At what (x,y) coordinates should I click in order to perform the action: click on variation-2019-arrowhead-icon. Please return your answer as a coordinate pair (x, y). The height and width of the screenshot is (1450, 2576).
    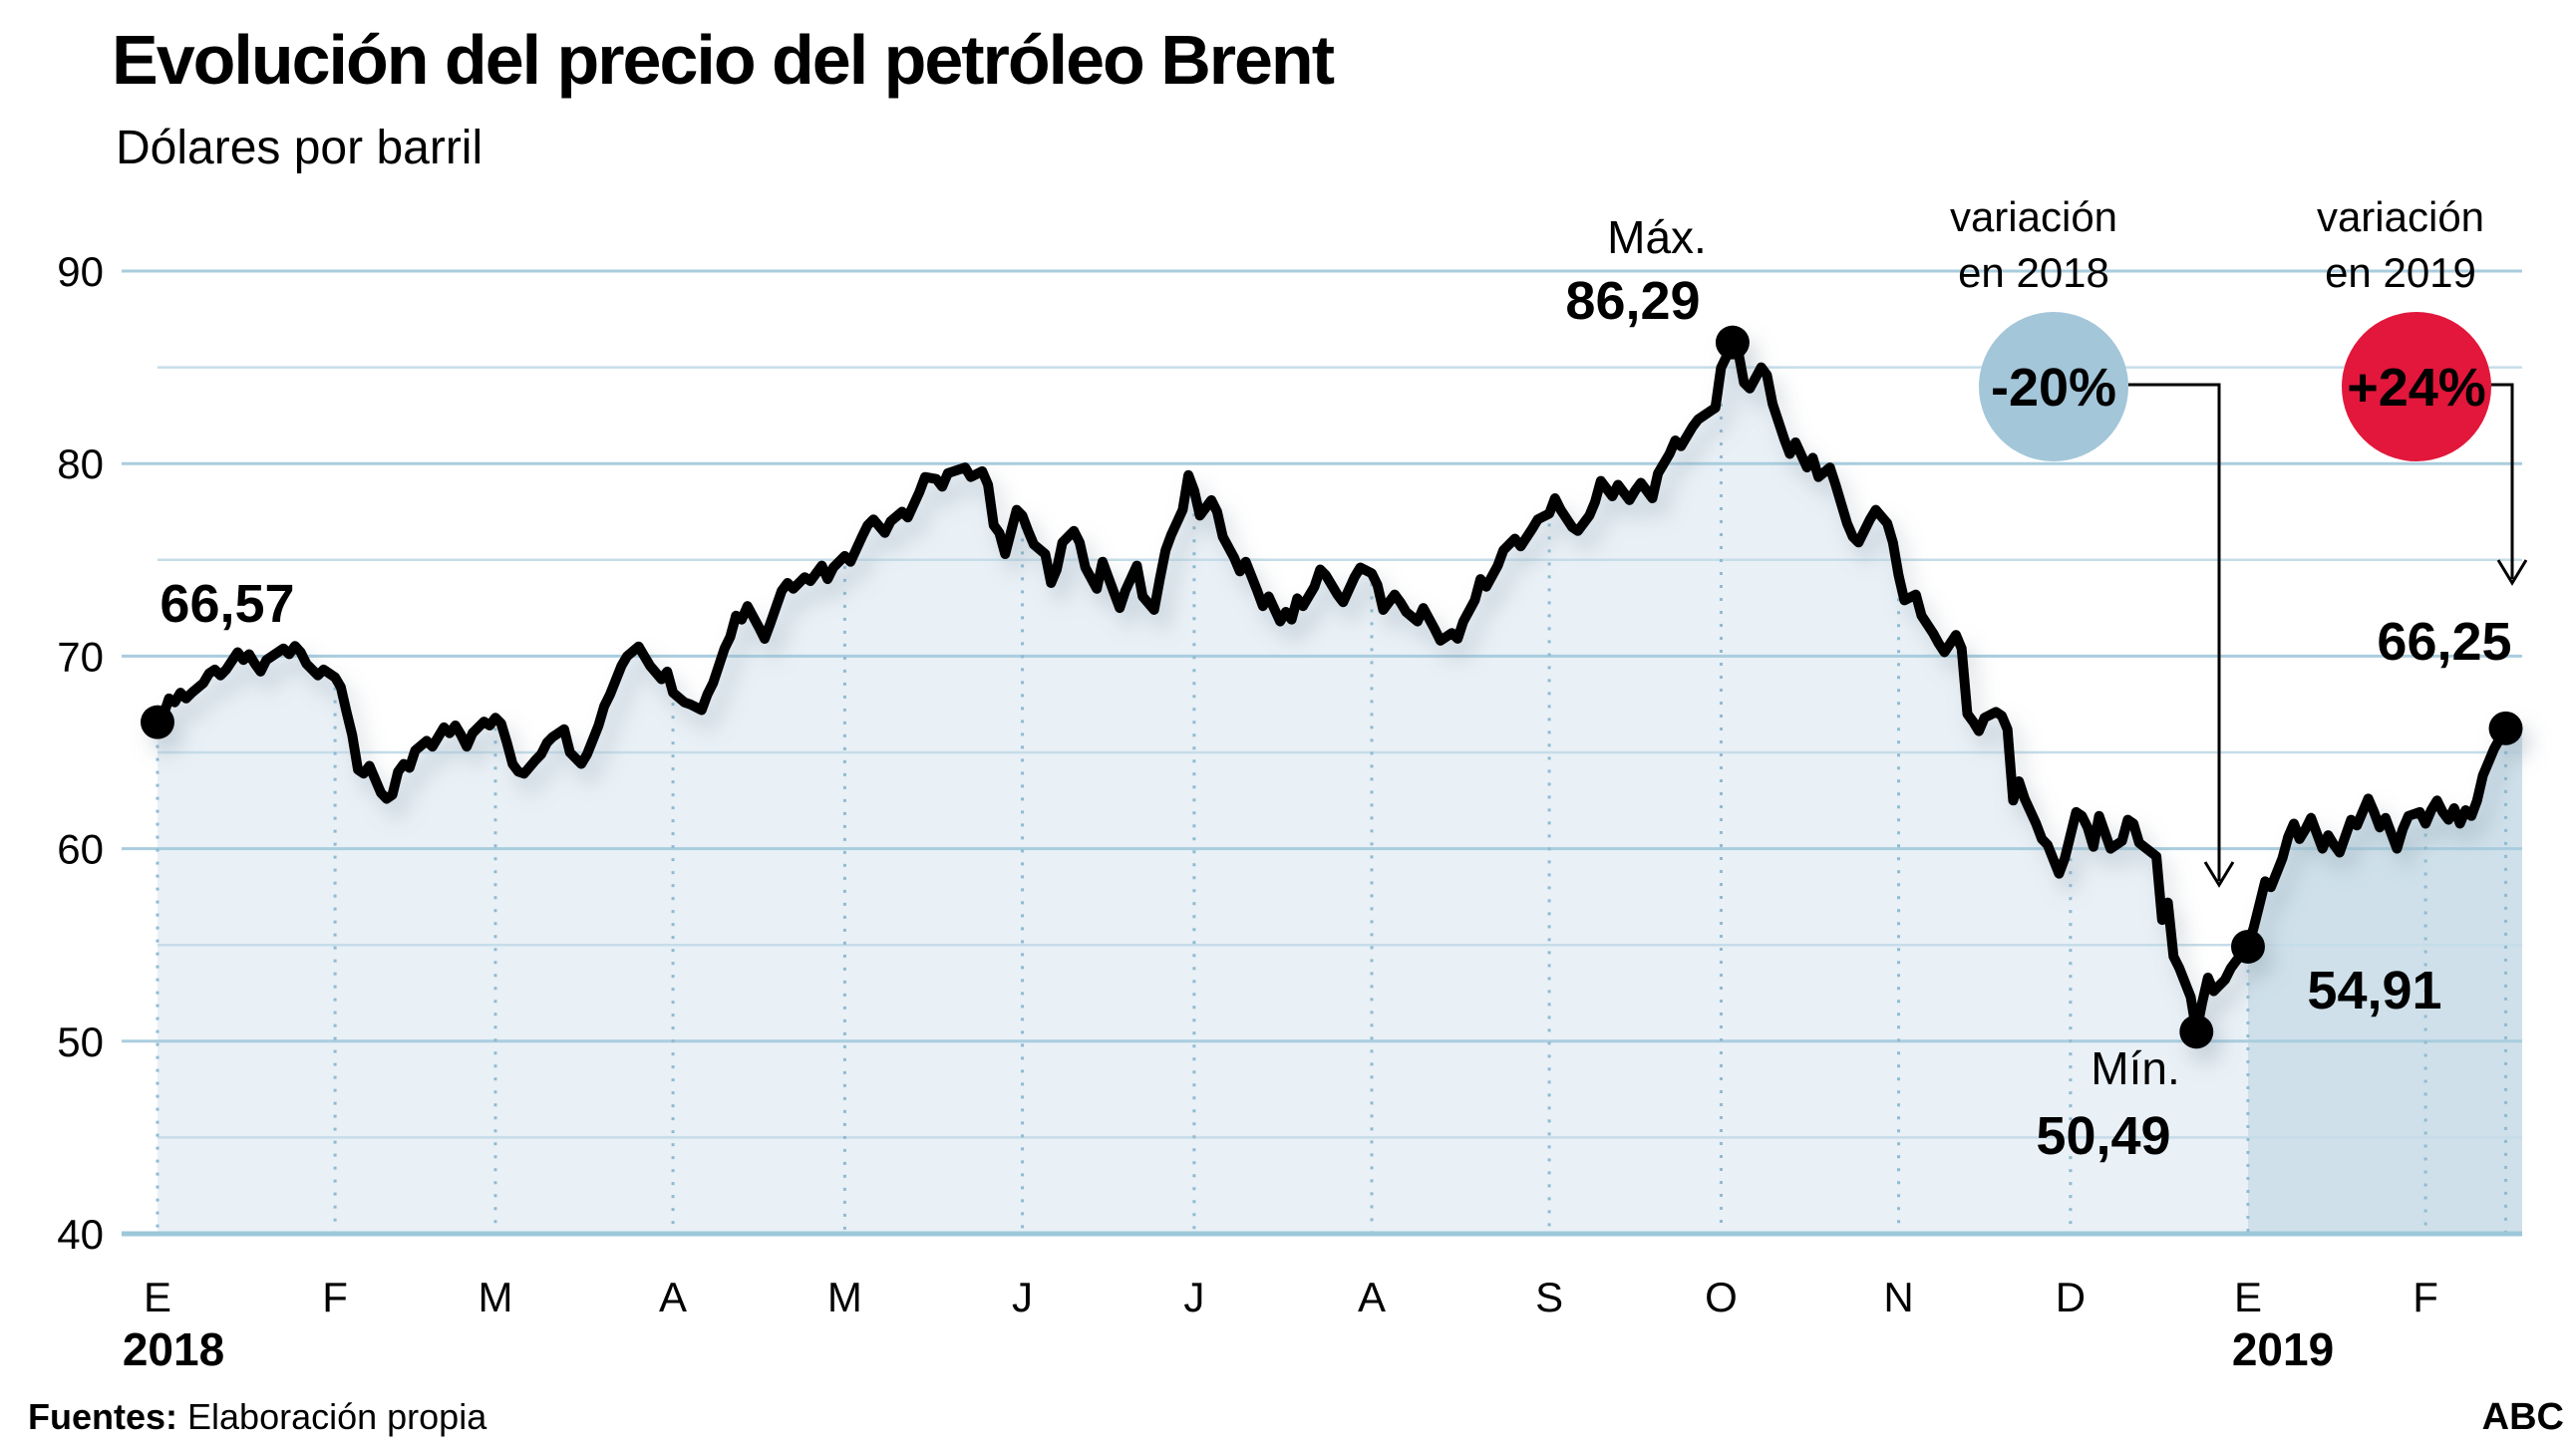
    Looking at the image, I should click on (2512, 572).